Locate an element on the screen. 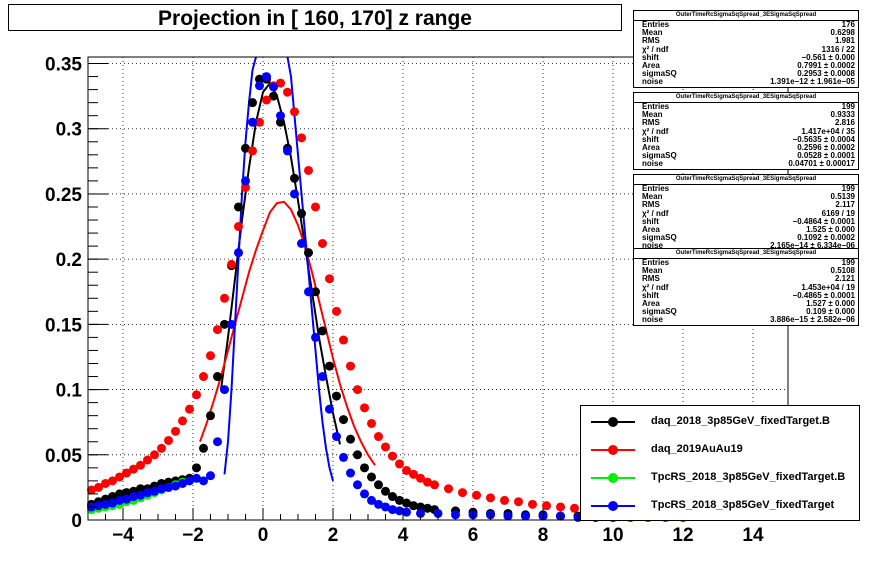 The height and width of the screenshot is (578, 878). stat-key: sigmaSQ is located at coordinates (659, 238).